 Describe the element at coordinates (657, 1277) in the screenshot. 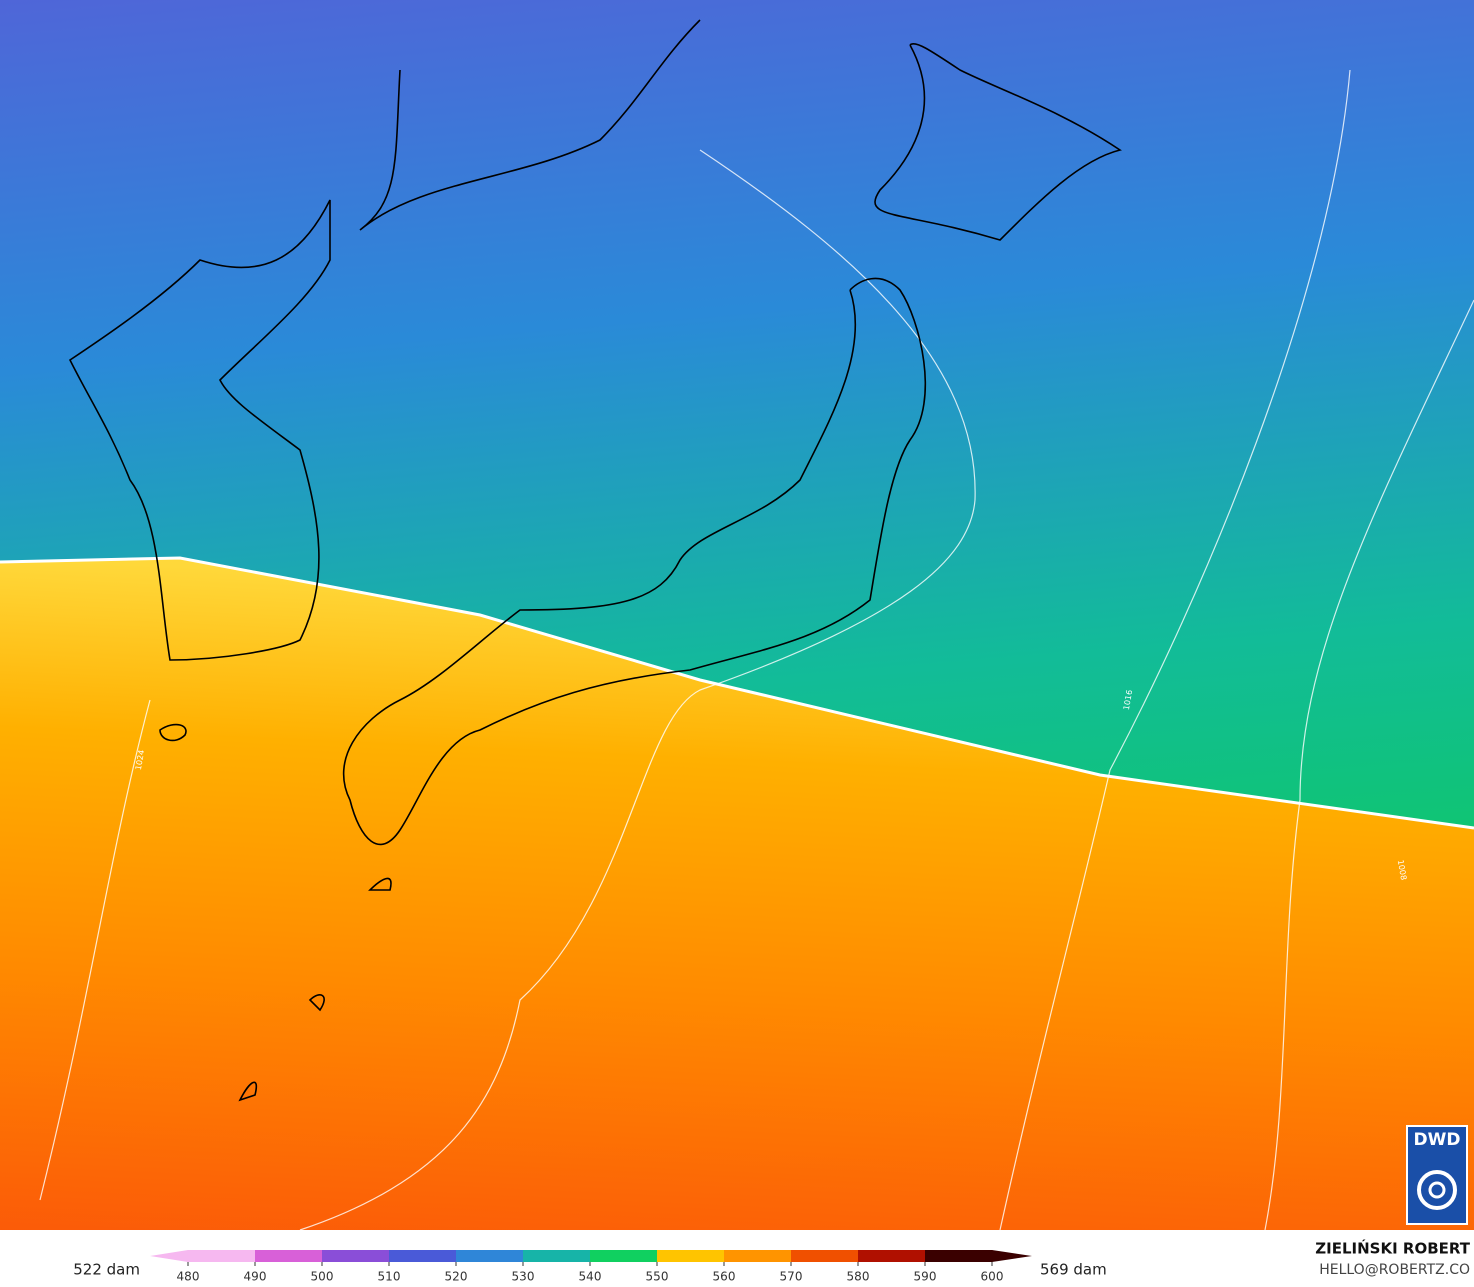

I see `colorbar-tick-label: 550` at that location.